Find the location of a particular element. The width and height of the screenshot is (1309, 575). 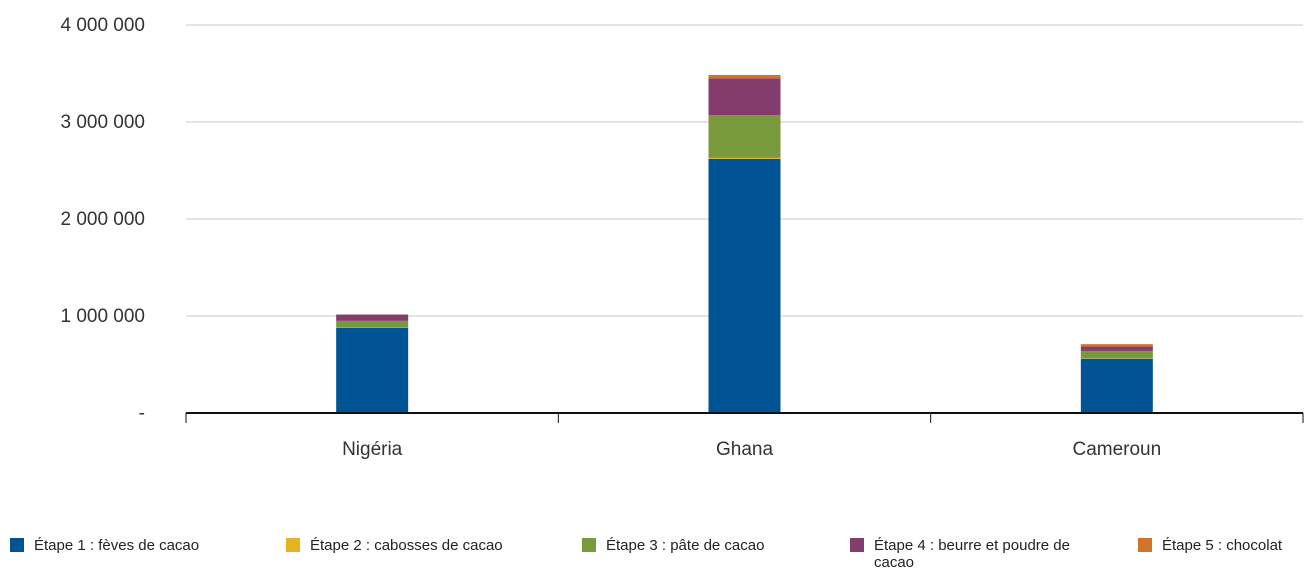

y-tick-label: 3 000 000 is located at coordinates (102, 122).